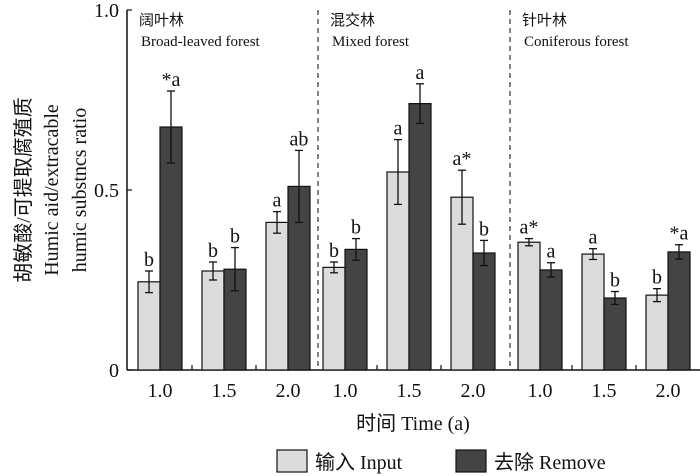 This screenshot has width=700, height=476. Describe the element at coordinates (80, 190) in the screenshot. I see `y-label-line: humic substncs ratio` at that location.